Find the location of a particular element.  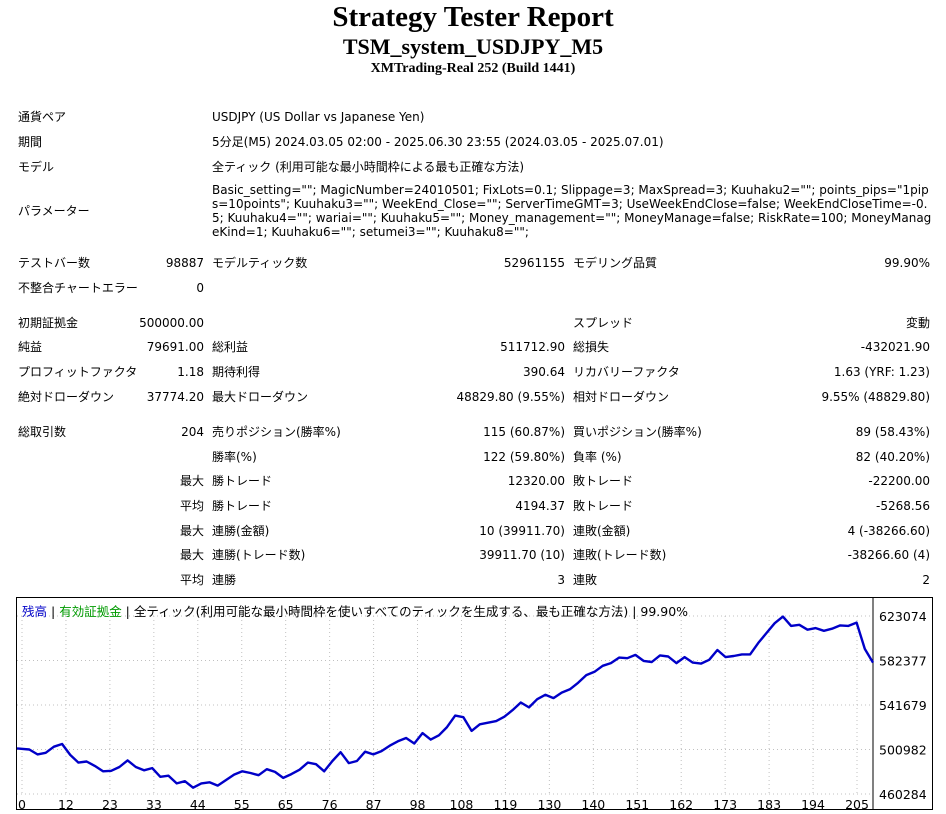

quality-value: 99.90% is located at coordinates (907, 263).